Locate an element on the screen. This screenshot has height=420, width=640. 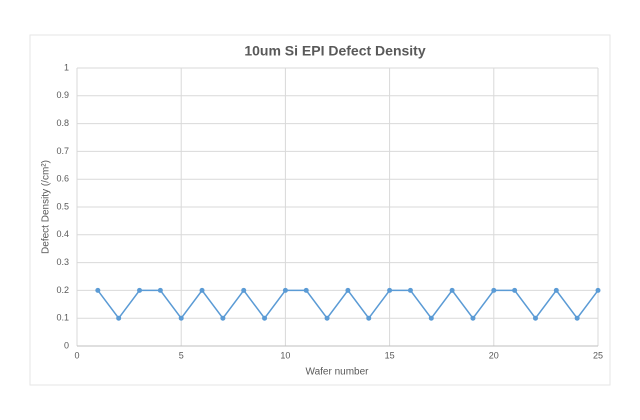
y-tick-label: 0.1 is located at coordinates (62, 318).